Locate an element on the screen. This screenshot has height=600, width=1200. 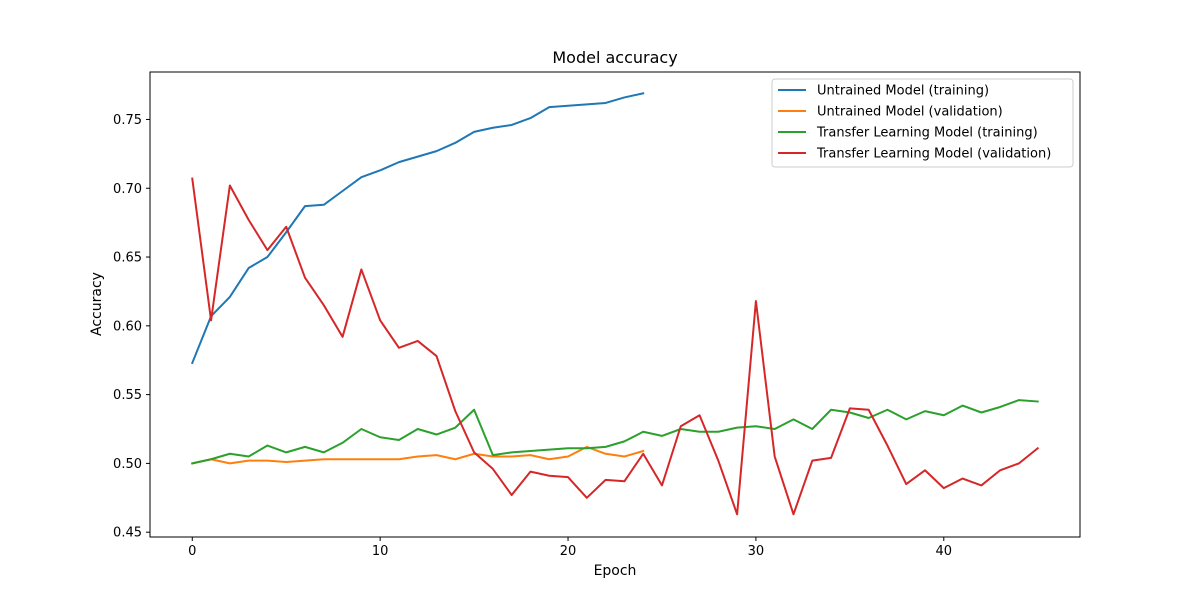
y-tick-label: 0.55 is located at coordinates (127, 395).